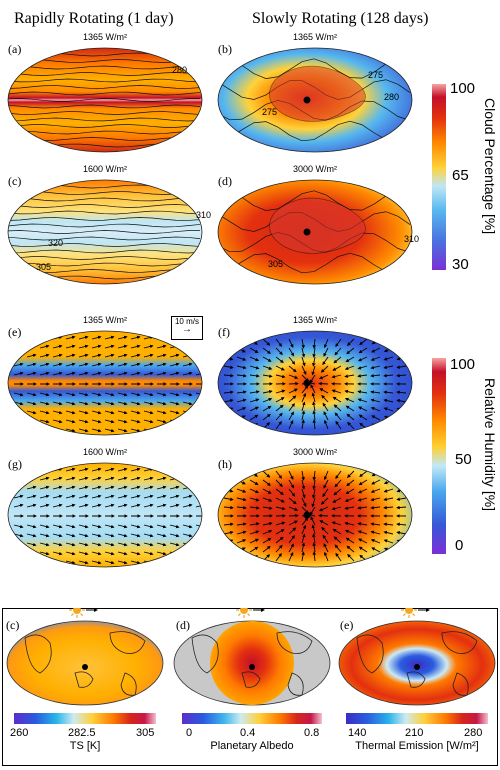  What do you see at coordinates (19, 733) in the screenshot?
I see `ts-tick-260: 260` at bounding box center [19, 733].